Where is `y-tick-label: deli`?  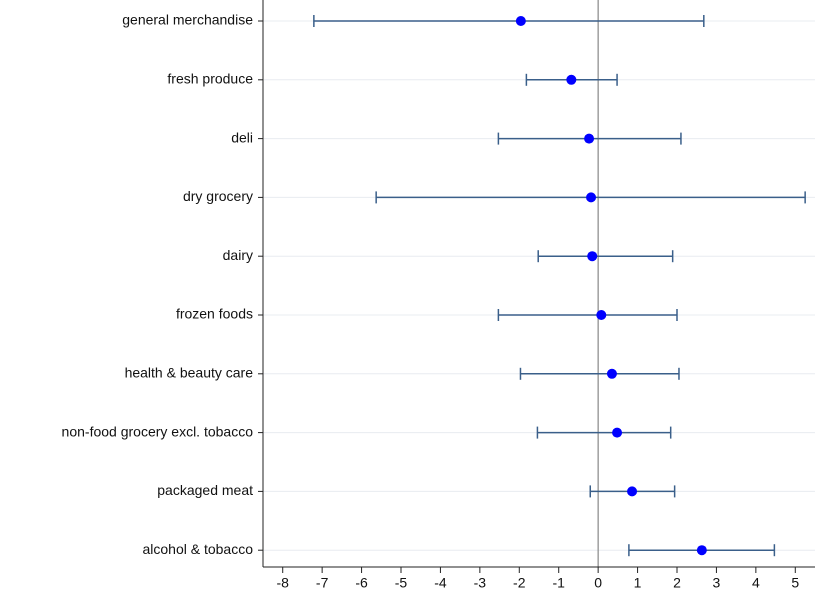 y-tick-label: deli is located at coordinates (242, 137).